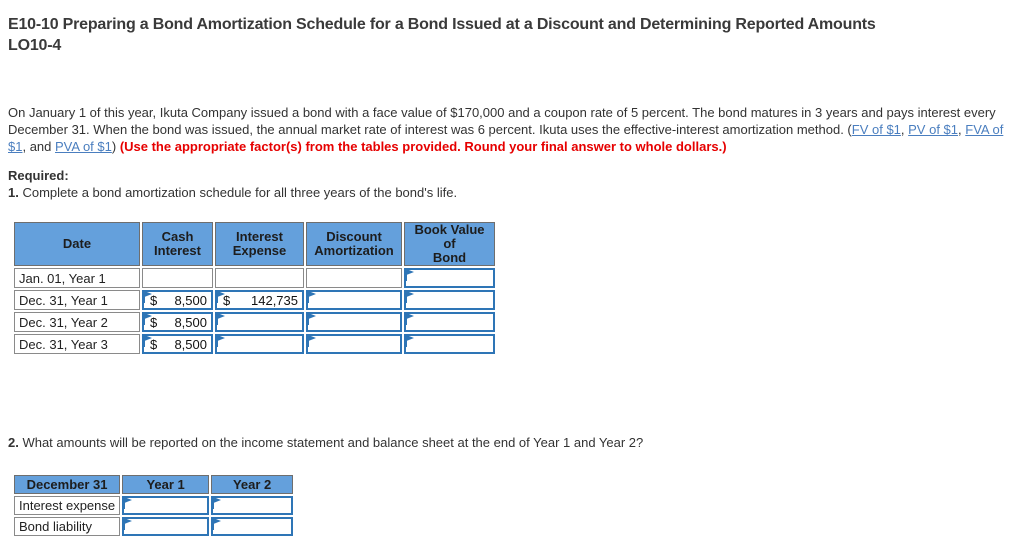 The height and width of the screenshot is (558, 1024). I want to click on interest-expense-year2-cell, so click(252, 505).